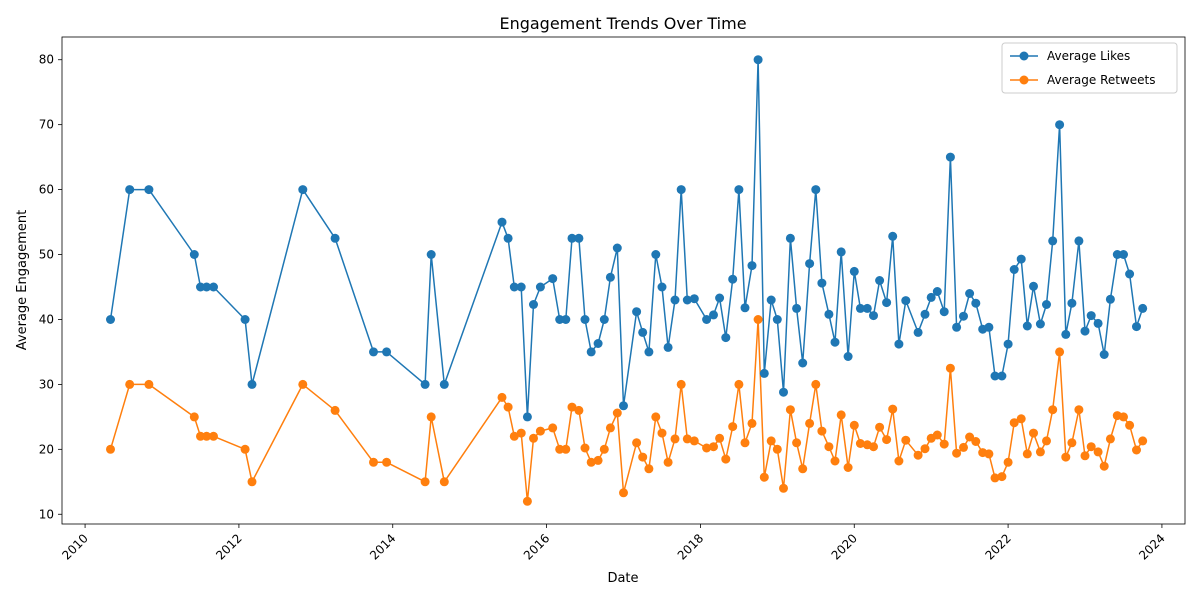  What do you see at coordinates (1088, 56) in the screenshot?
I see `legend-label-likes: Average Likes` at bounding box center [1088, 56].